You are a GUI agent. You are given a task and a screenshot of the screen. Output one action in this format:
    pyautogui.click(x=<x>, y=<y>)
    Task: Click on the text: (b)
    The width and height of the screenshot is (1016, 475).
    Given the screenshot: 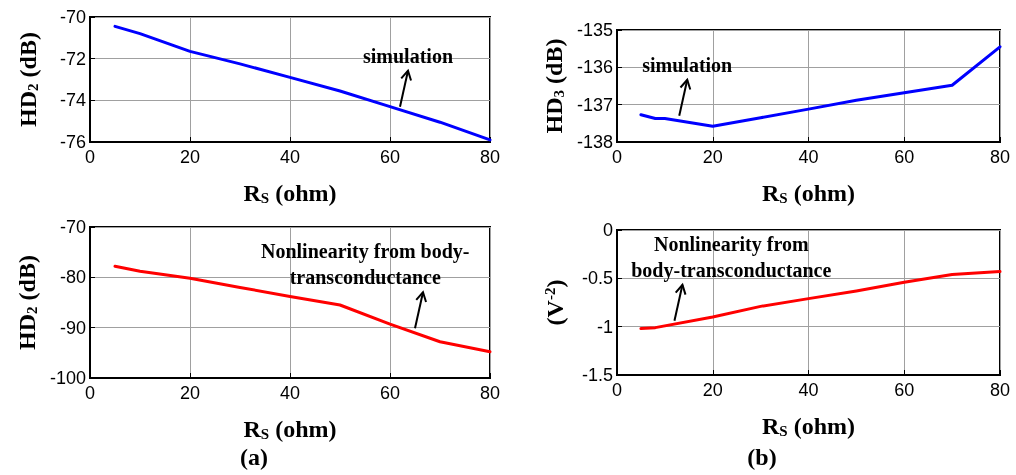 What is the action you would take?
    pyautogui.click(x=762, y=457)
    